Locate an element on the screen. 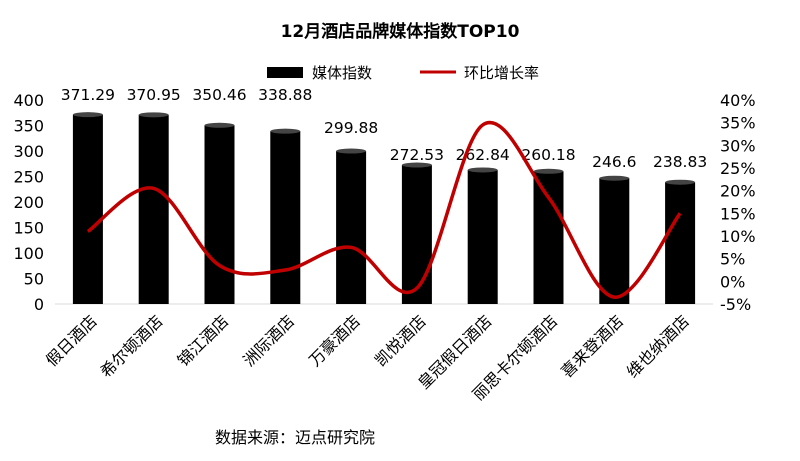 This screenshot has height=461, width=800. left-tick-label: 200 is located at coordinates (28, 202).